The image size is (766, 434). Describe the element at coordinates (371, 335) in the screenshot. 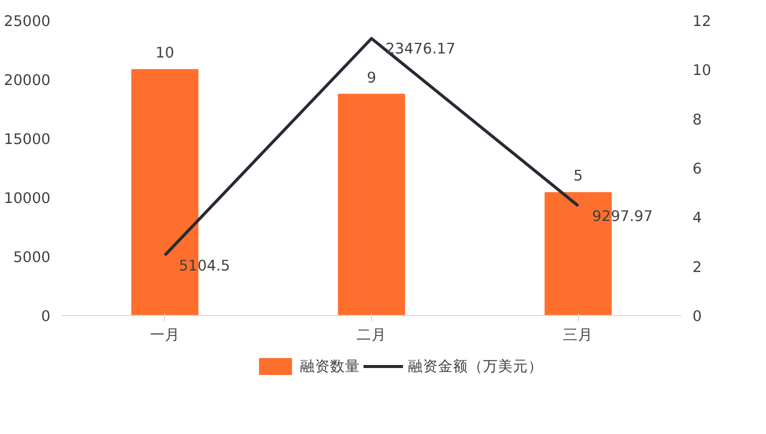

I see `x-tick-label: 二月` at that location.